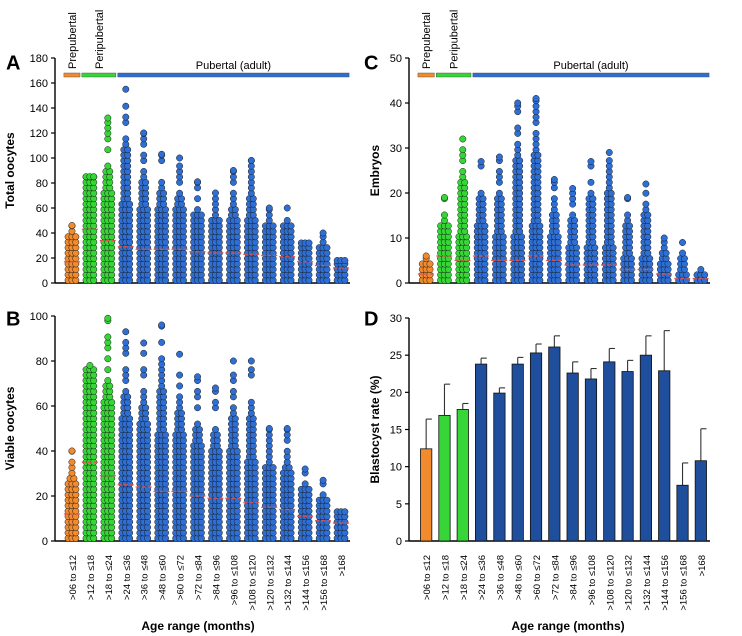  Describe the element at coordinates (371, 320) in the screenshot. I see `panel-letter: D` at that location.